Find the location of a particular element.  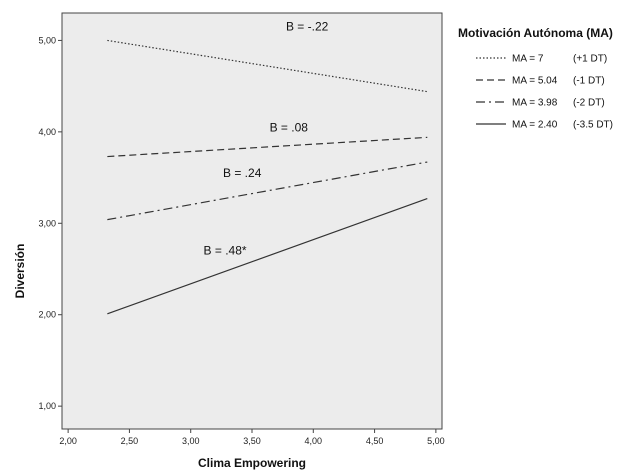

legend-label-4: MA = 2.40 is located at coordinates (535, 125).